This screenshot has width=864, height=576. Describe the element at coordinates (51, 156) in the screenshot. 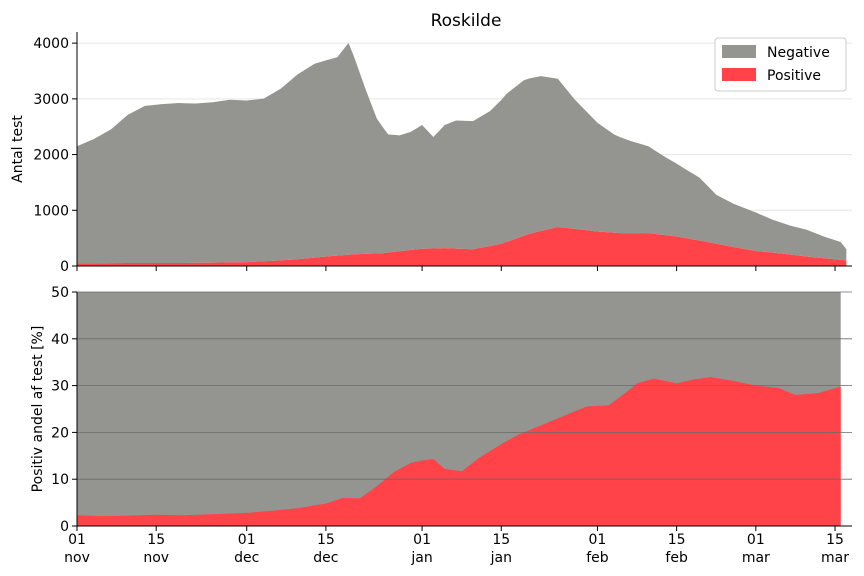

I see `top-y-tick-label: 2000` at that location.